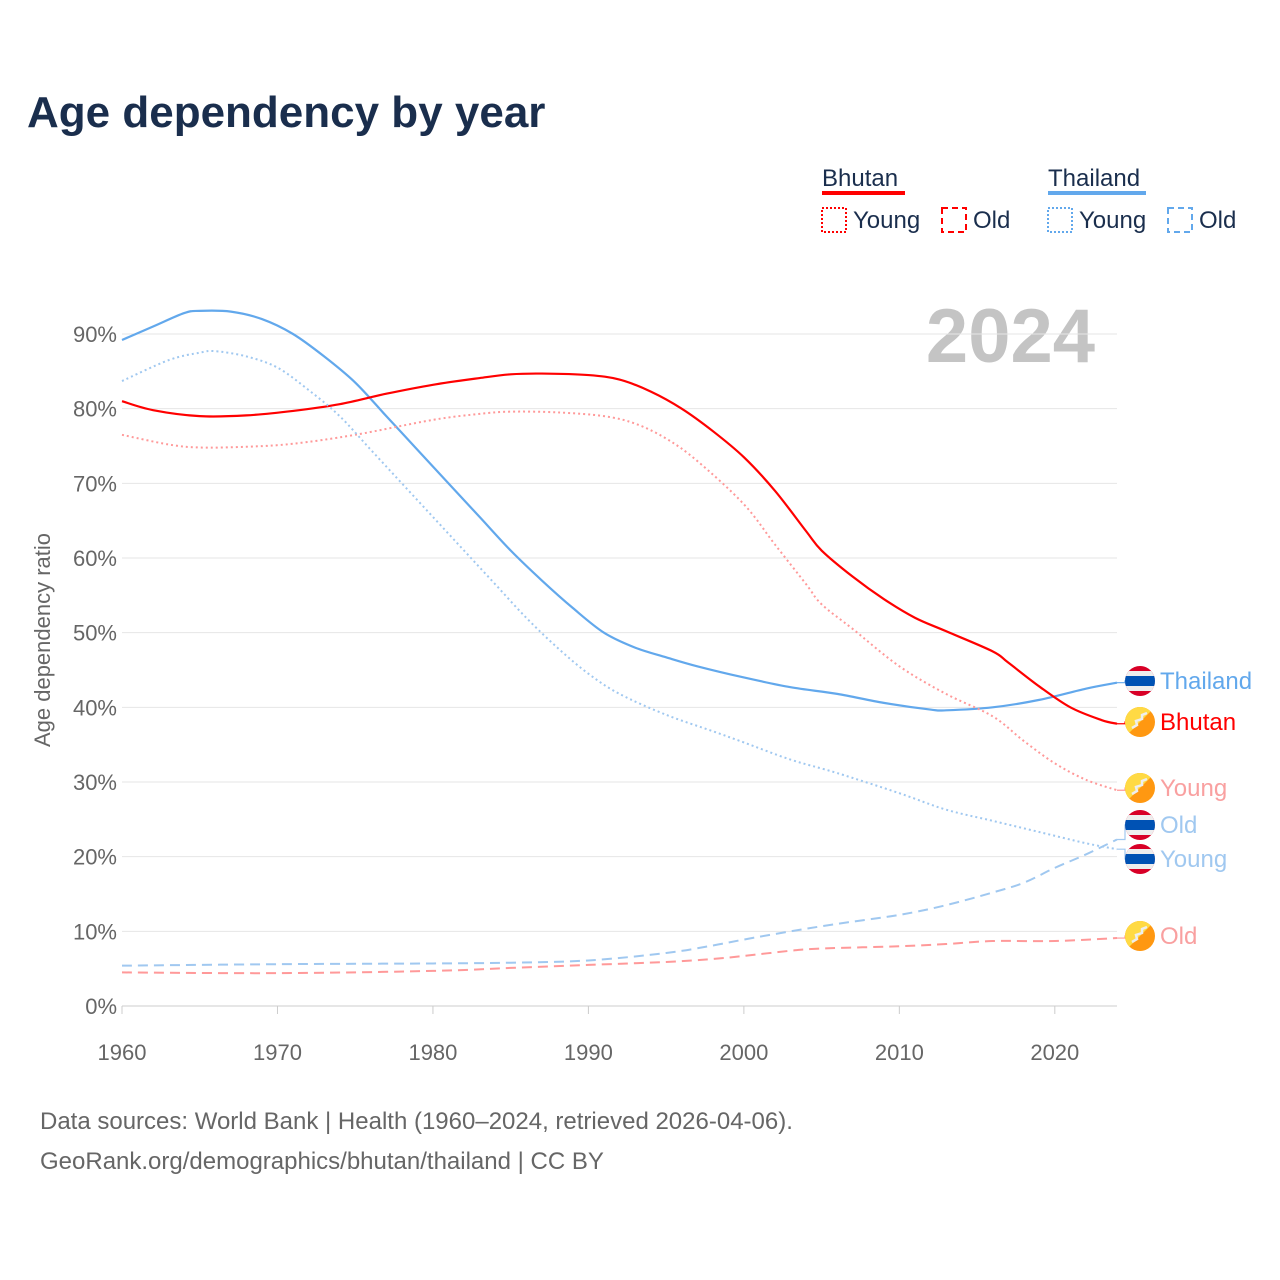  I want to click on end-label-bhutan-young: Young, so click(1193, 788).